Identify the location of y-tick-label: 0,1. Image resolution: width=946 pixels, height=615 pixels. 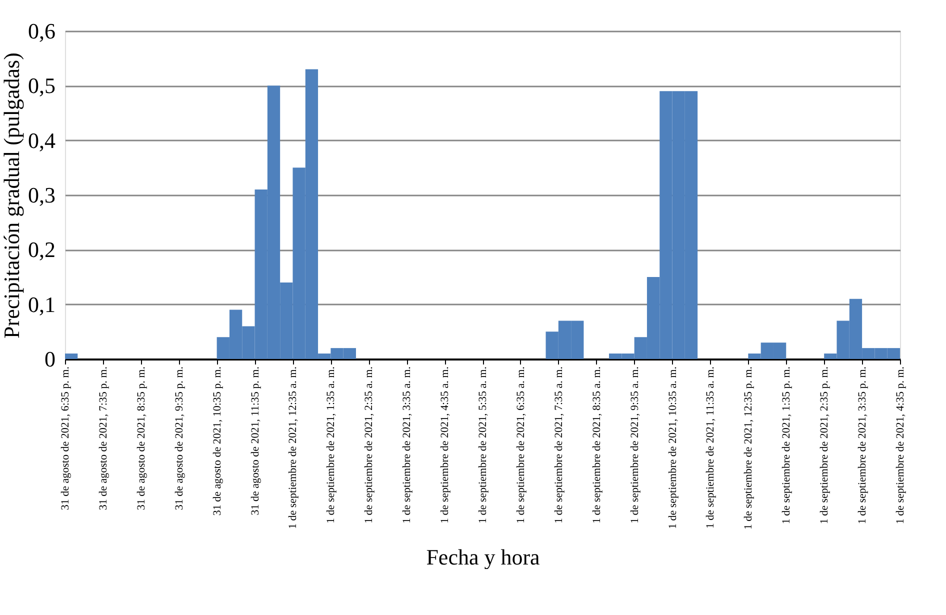
(42, 304).